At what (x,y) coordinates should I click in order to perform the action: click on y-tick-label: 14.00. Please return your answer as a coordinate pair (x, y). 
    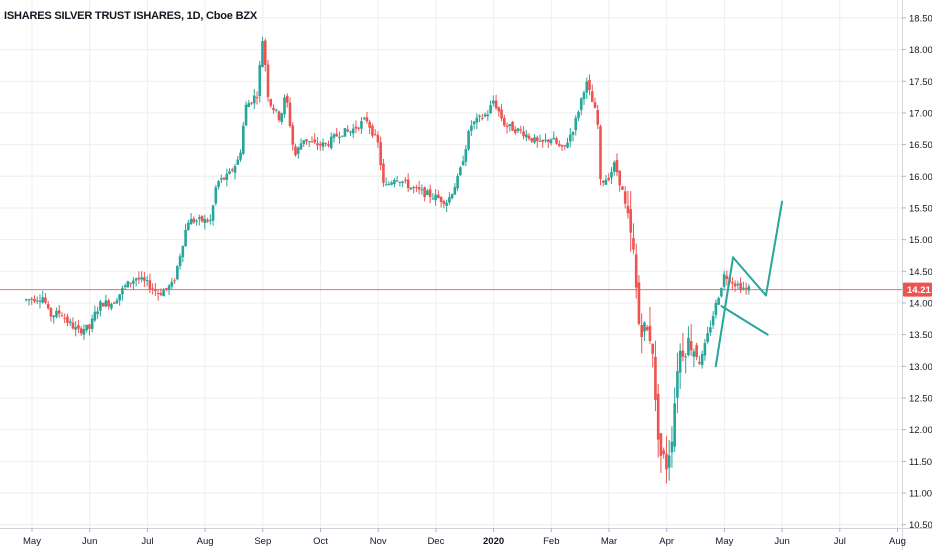
    Looking at the image, I should click on (920, 303).